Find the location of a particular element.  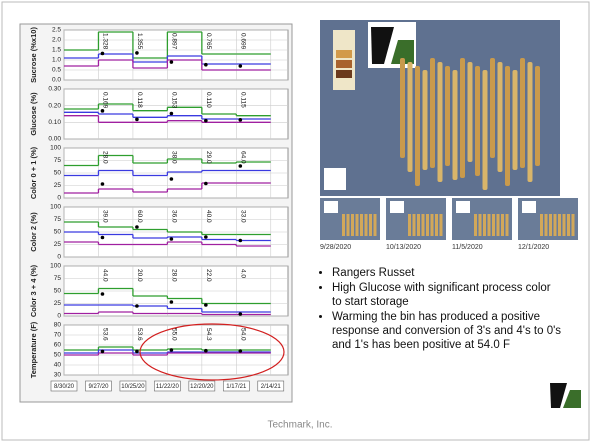

data-label: 40.0 is located at coordinates (208, 216).